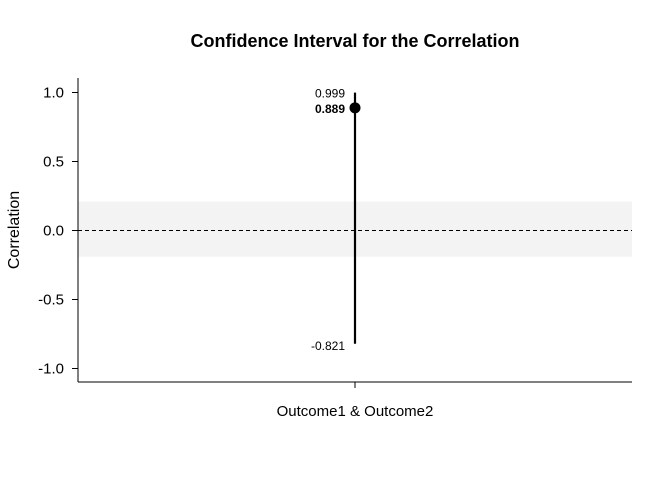  Describe the element at coordinates (53, 93) in the screenshot. I see `y-tick-label: 1.0` at that location.